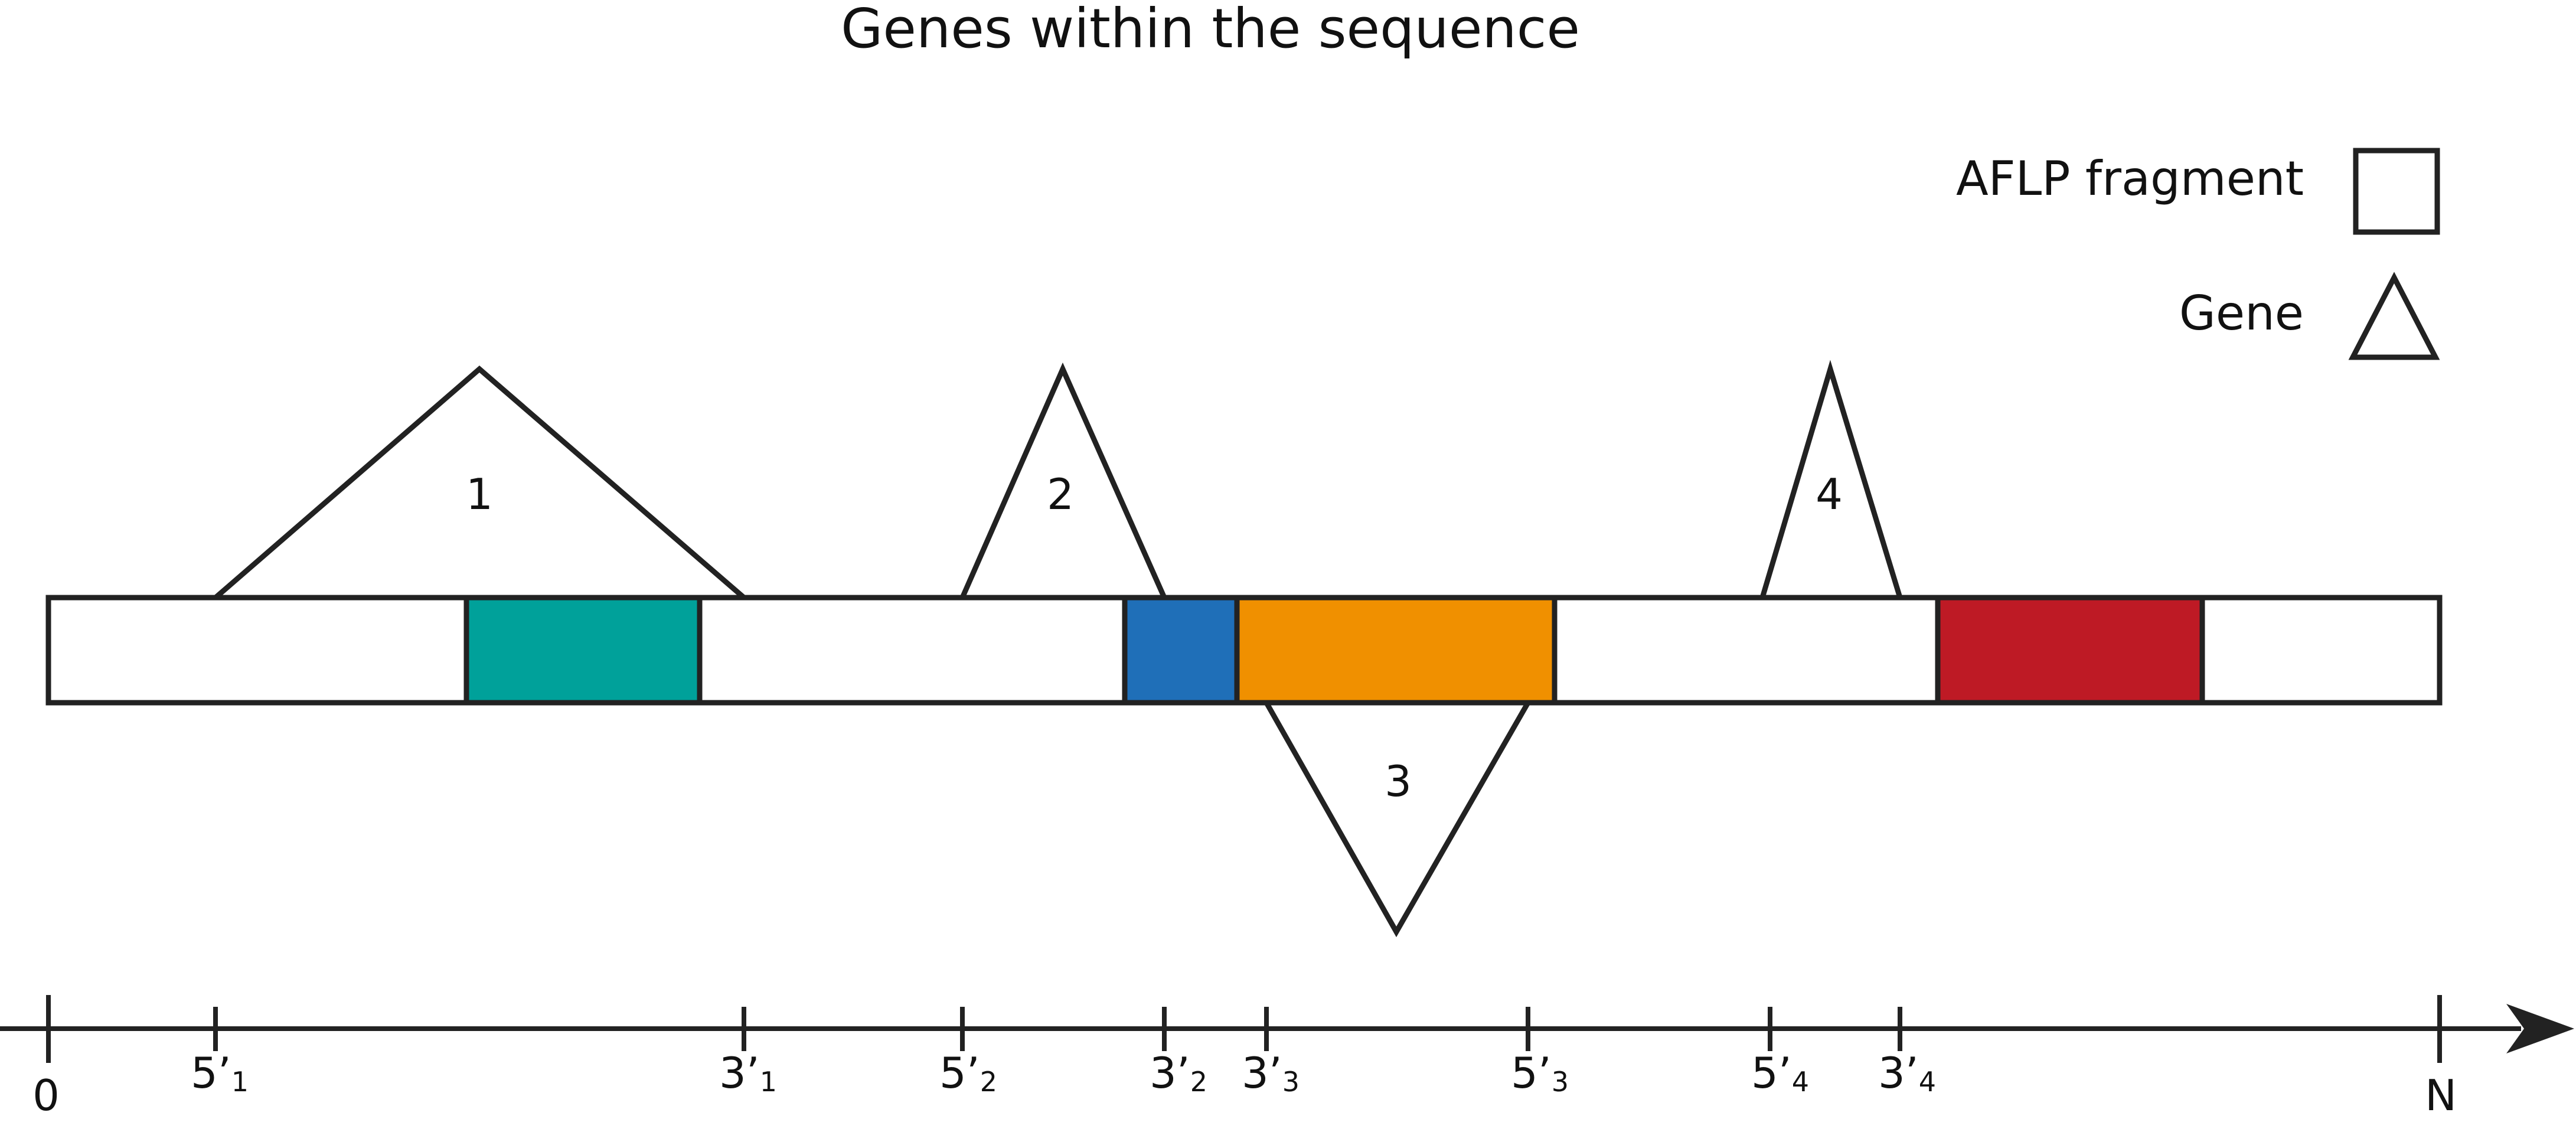  Describe the element at coordinates (1829, 494) in the screenshot. I see `gene-4-label: 4` at that location.